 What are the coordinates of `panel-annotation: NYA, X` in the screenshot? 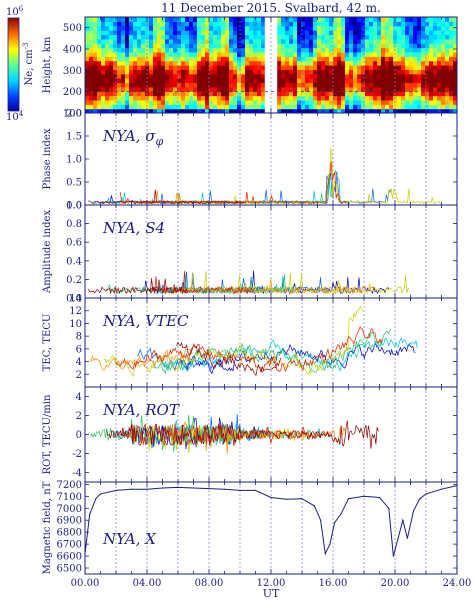 It's located at (129, 539).